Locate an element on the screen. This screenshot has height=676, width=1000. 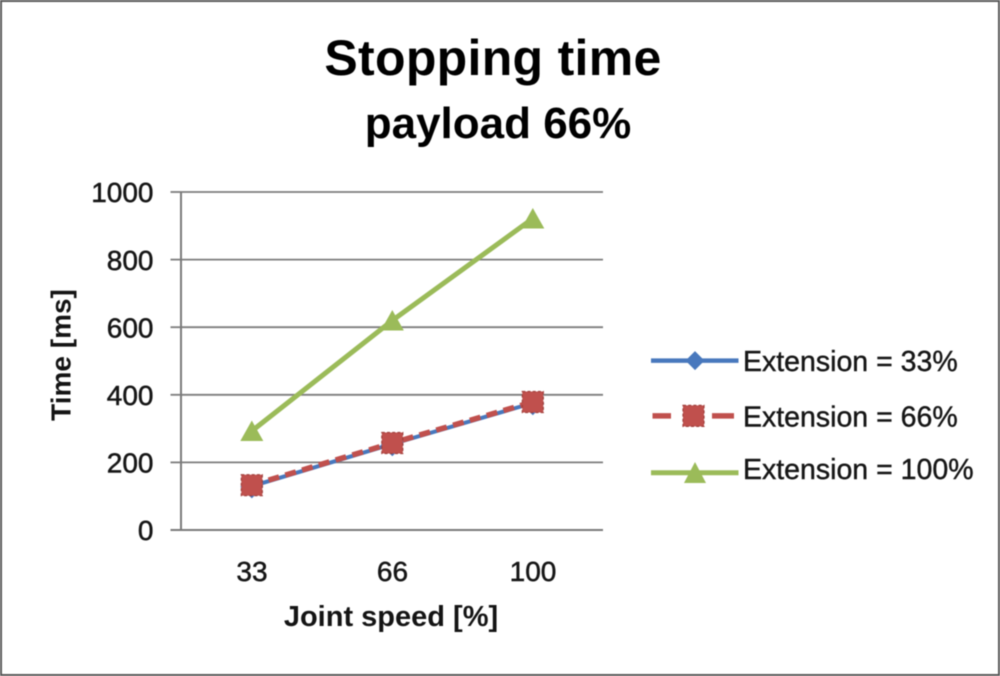
svg-text: 800 is located at coordinates (130, 260).